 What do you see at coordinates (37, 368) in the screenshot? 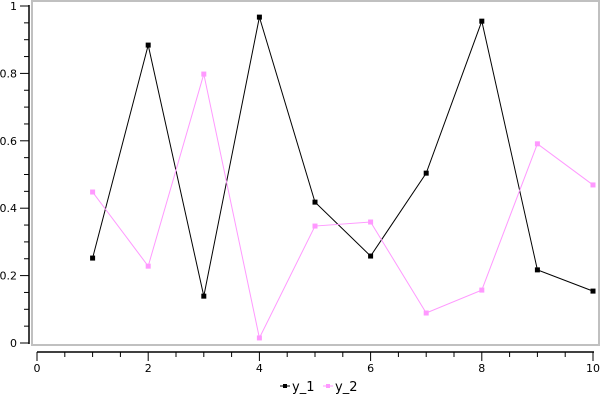
I see `x-tick-label: 0` at bounding box center [37, 368].